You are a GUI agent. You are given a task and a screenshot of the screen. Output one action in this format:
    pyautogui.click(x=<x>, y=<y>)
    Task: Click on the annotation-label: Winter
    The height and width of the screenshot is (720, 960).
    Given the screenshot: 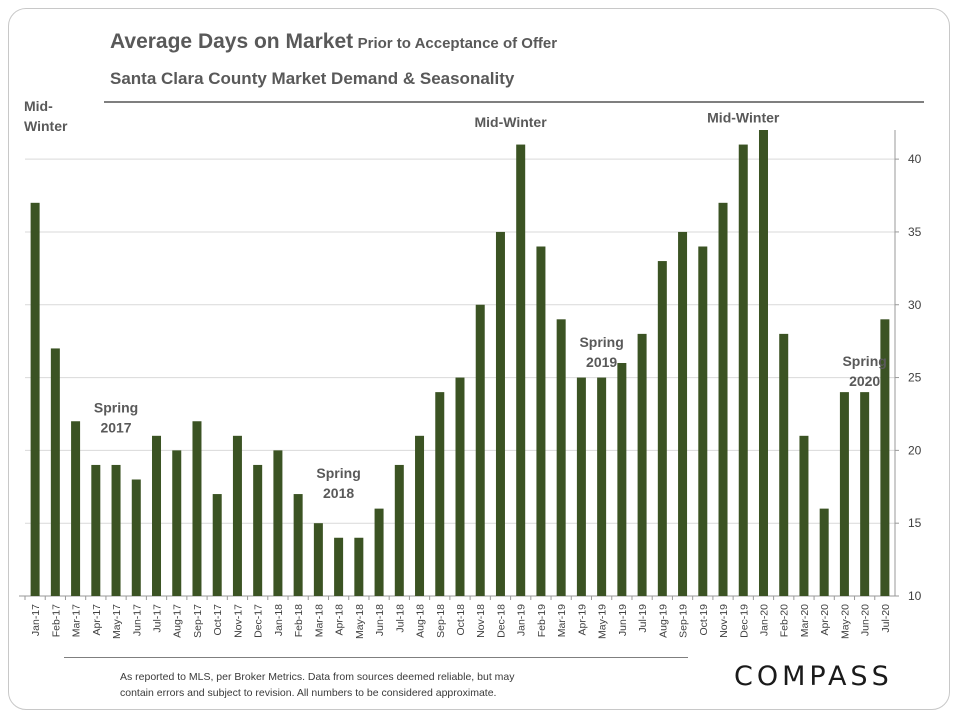 What is the action you would take?
    pyautogui.click(x=46, y=126)
    